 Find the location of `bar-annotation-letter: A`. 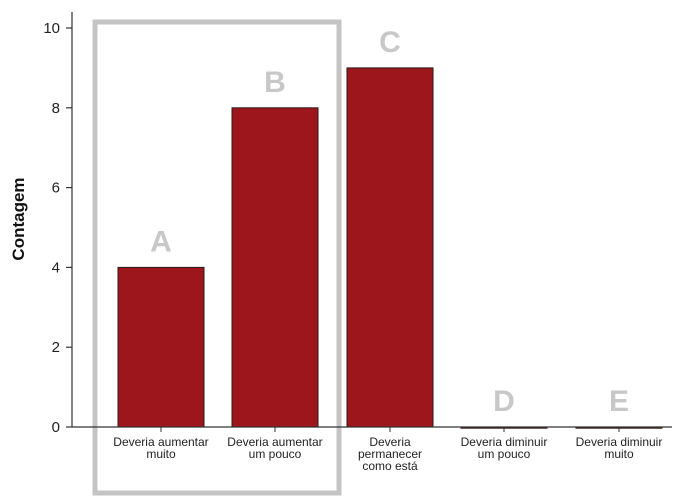

bar-annotation-letter: A is located at coordinates (161, 241).